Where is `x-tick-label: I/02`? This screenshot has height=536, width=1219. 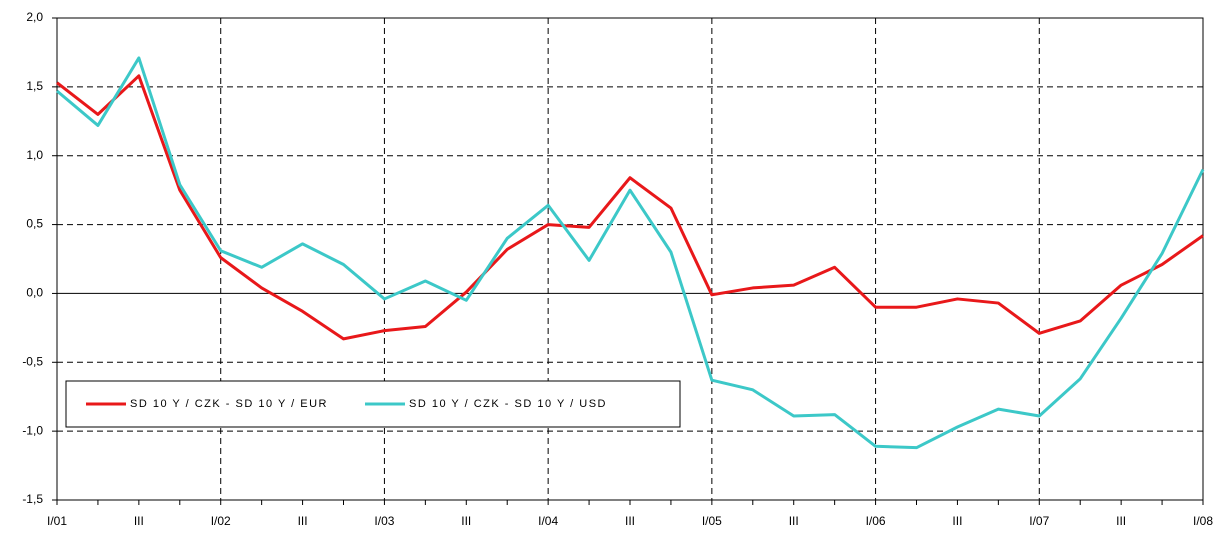 x-tick-label: I/02 is located at coordinates (221, 521).